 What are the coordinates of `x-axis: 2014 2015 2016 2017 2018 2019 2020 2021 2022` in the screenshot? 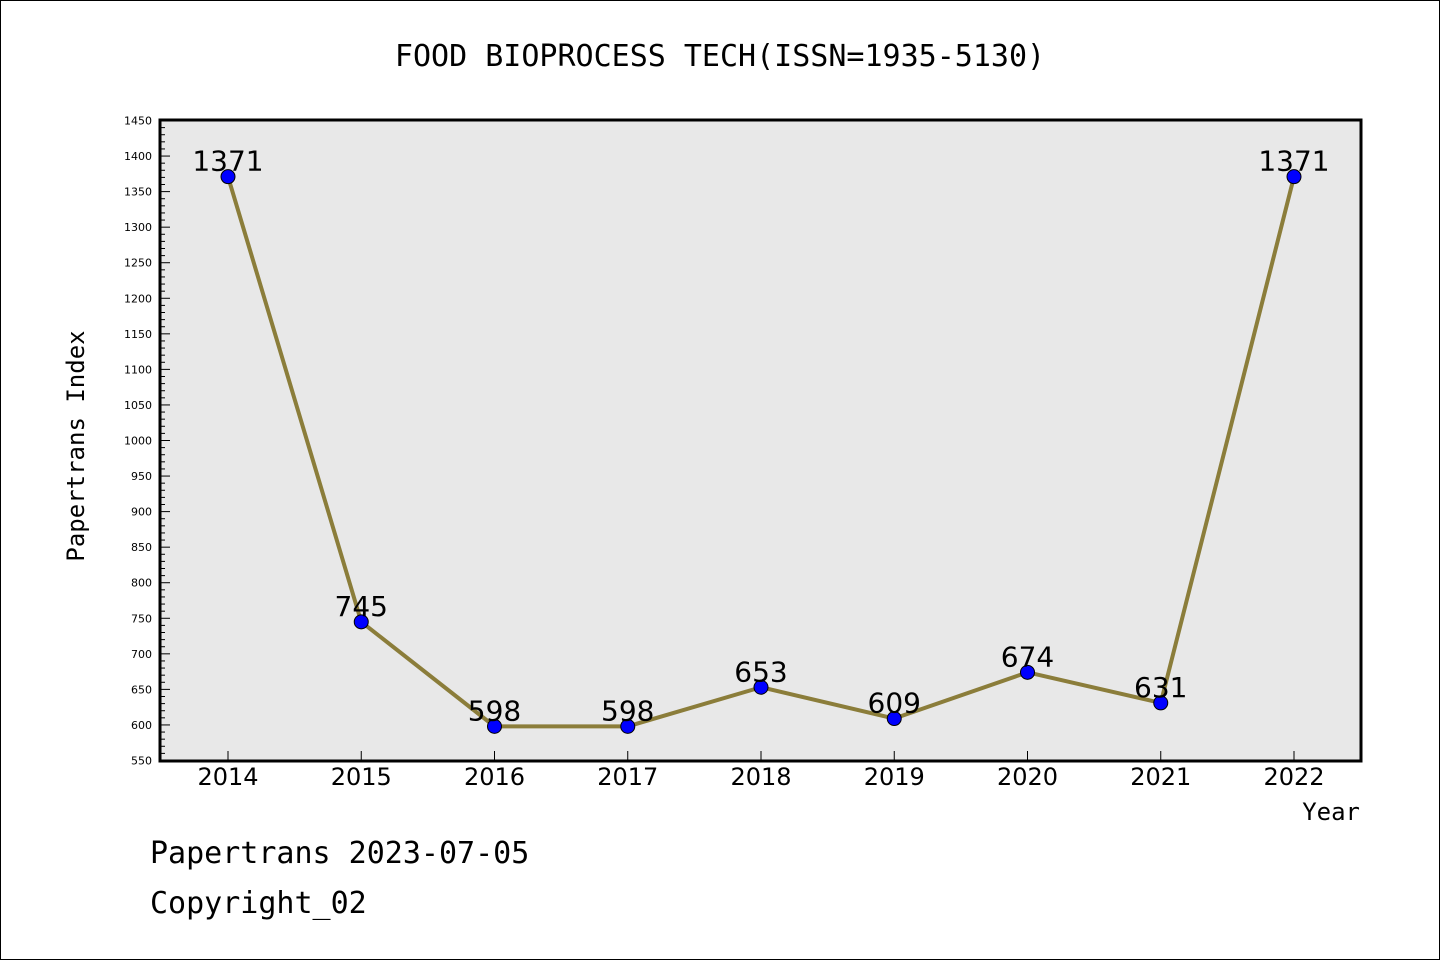 It's located at (761, 771).